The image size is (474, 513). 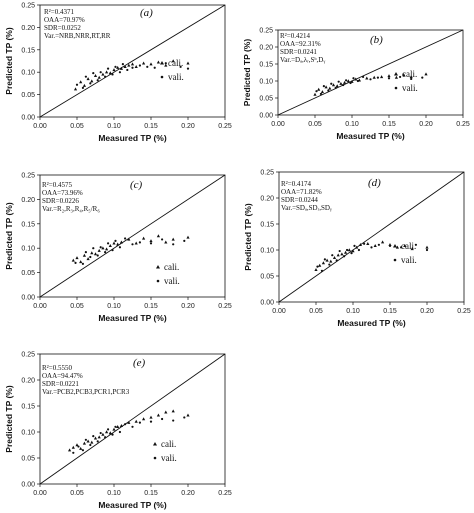 I want to click on stats-line: Var.=NRB,NRR,RT,RR, so click(x=77, y=36).